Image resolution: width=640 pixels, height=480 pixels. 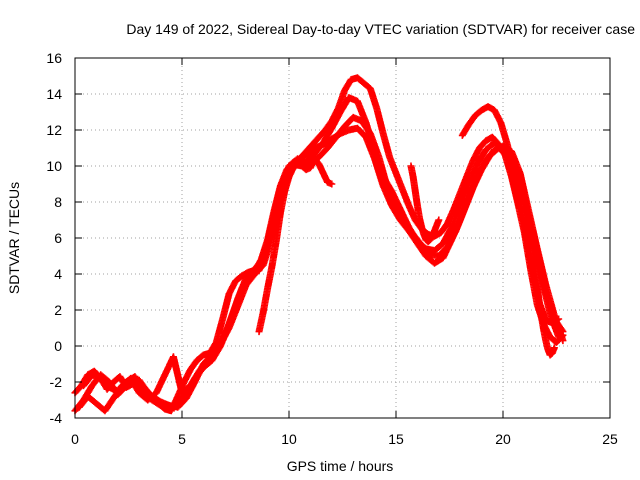 What do you see at coordinates (503, 439) in the screenshot?
I see `x-tick-label: 20` at bounding box center [503, 439].